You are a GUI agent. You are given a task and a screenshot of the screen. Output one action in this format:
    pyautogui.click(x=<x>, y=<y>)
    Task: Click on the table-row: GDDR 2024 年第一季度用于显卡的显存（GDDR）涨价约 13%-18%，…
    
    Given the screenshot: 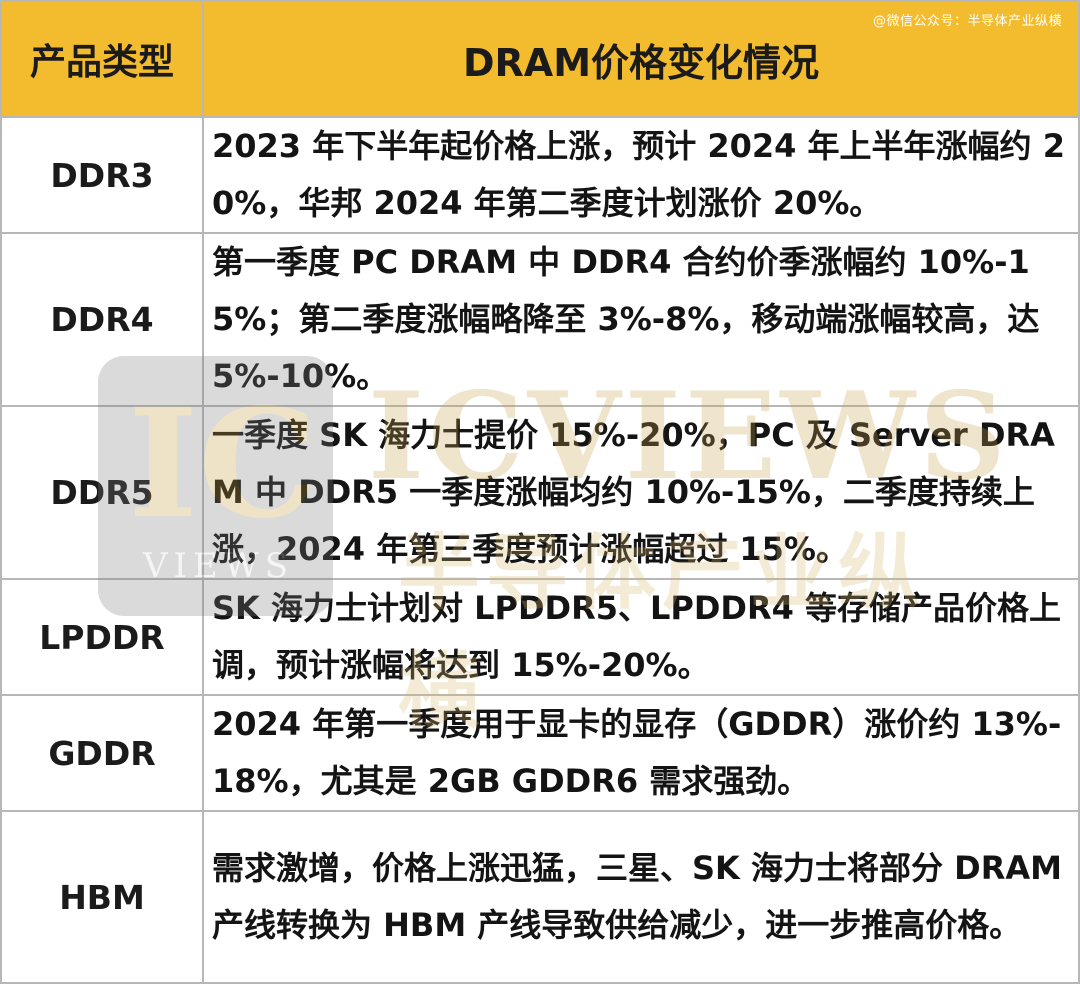 What is the action you would take?
    pyautogui.click(x=540, y=753)
    